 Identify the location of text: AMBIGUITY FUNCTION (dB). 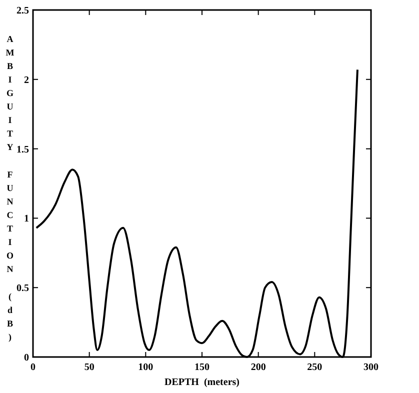
(10, 188).